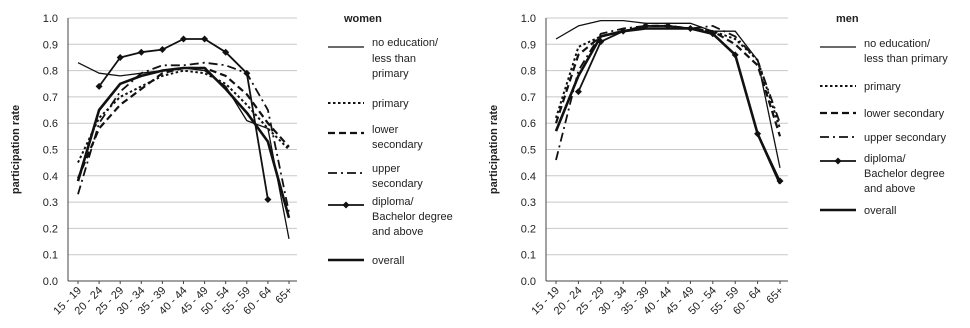  I want to click on series-line-dashdot, so click(183, 137).